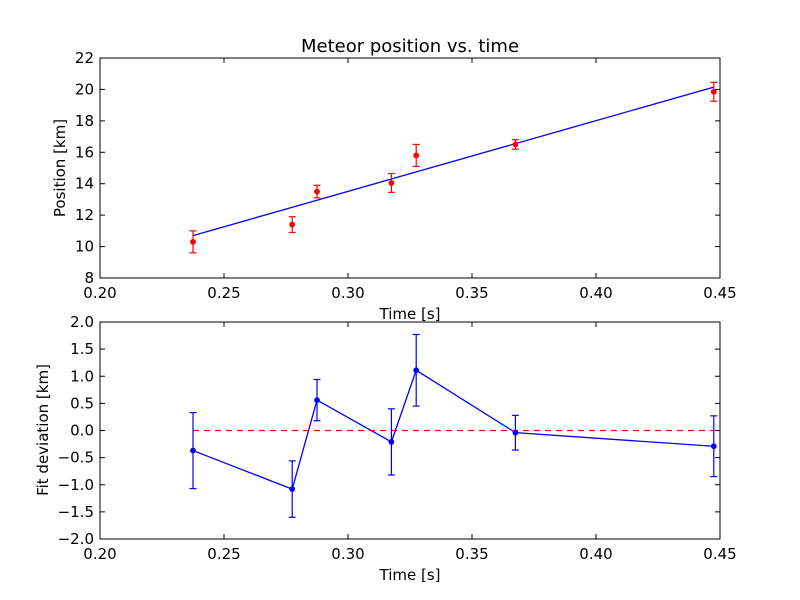  Describe the element at coordinates (84, 247) in the screenshot. I see `y-tick-label: 10` at that location.